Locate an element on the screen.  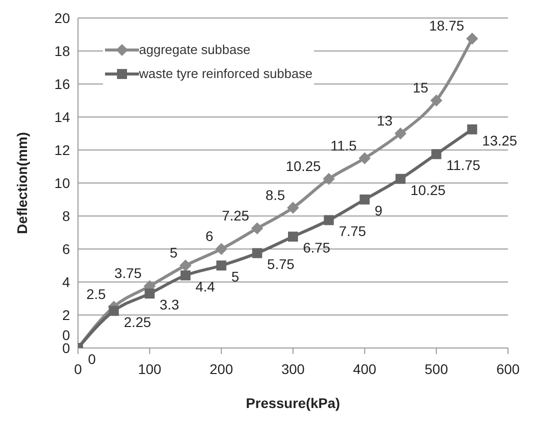
data-label: 9 is located at coordinates (378, 210).